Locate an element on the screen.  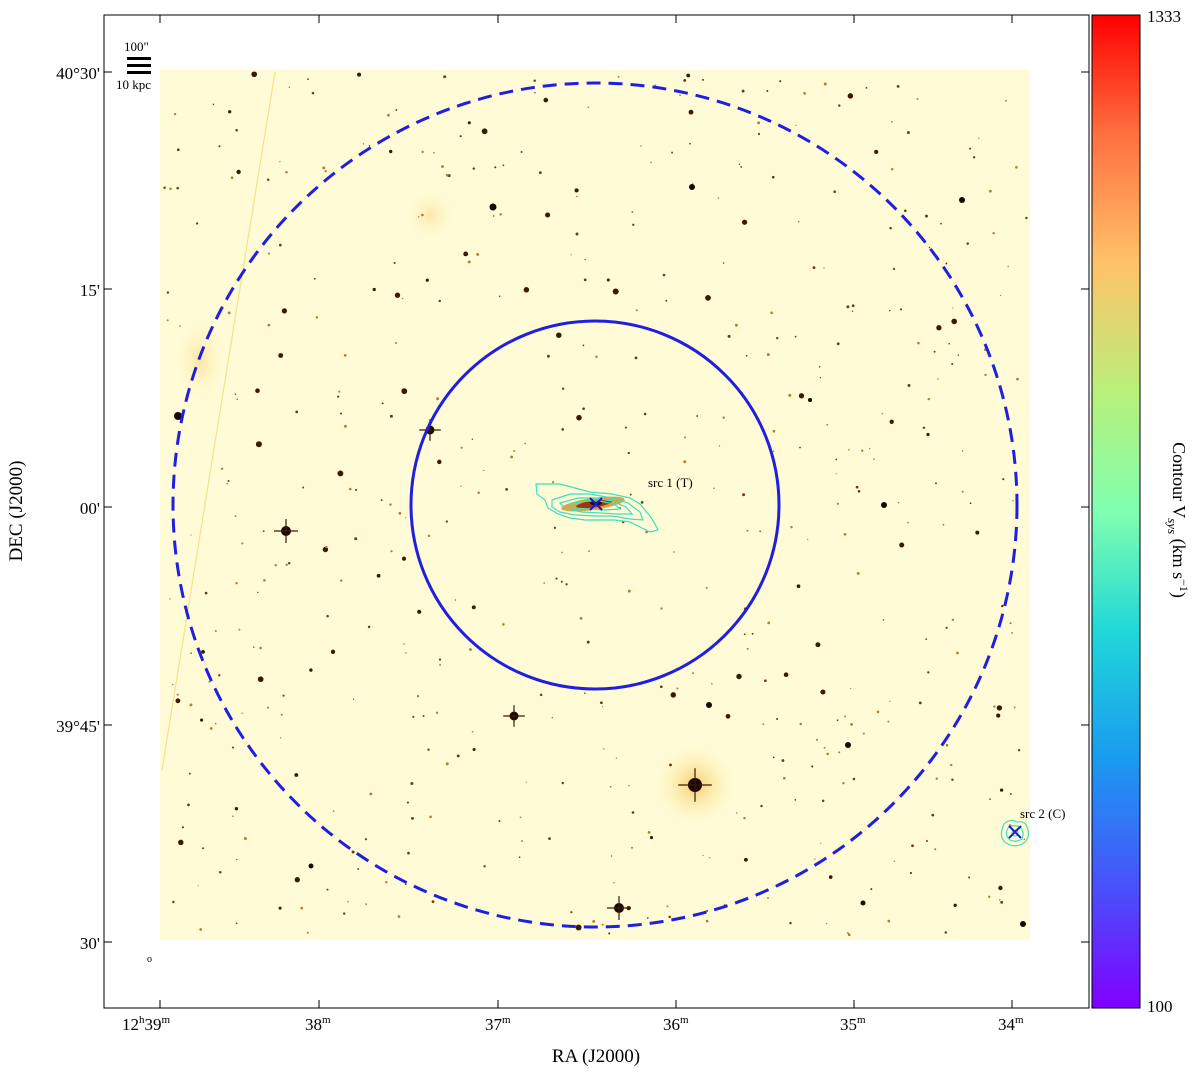
diffuse-glow is located at coordinates (200, 360).